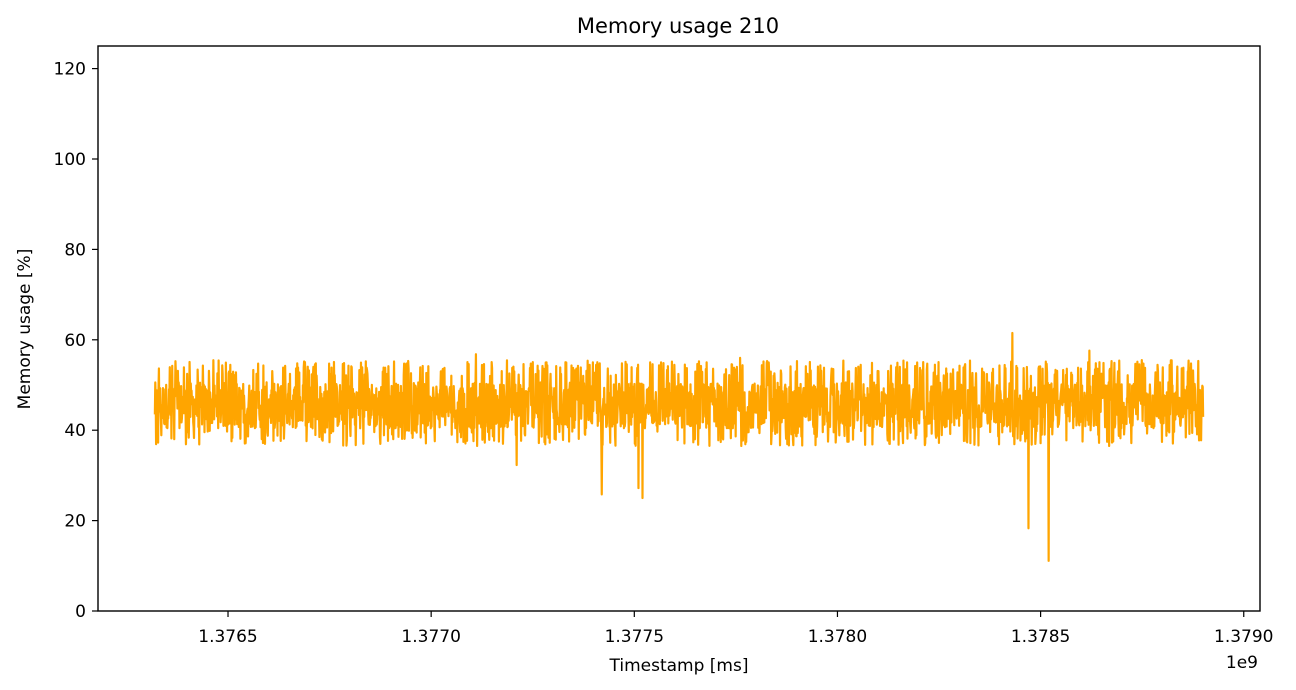  Describe the element at coordinates (227, 637) in the screenshot. I see `x-tick-label: 1.3765` at that location.